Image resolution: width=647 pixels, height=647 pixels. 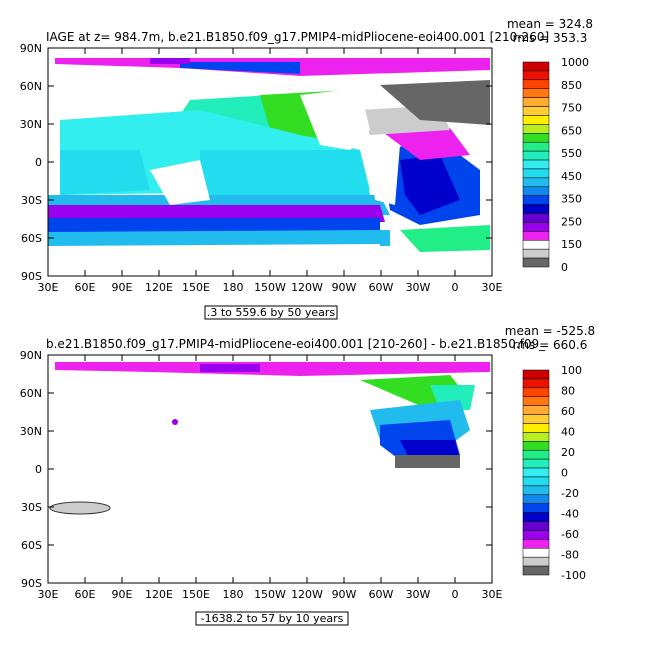 What do you see at coordinates (571, 370) in the screenshot?
I see `colorbar-label: 100` at bounding box center [571, 370].